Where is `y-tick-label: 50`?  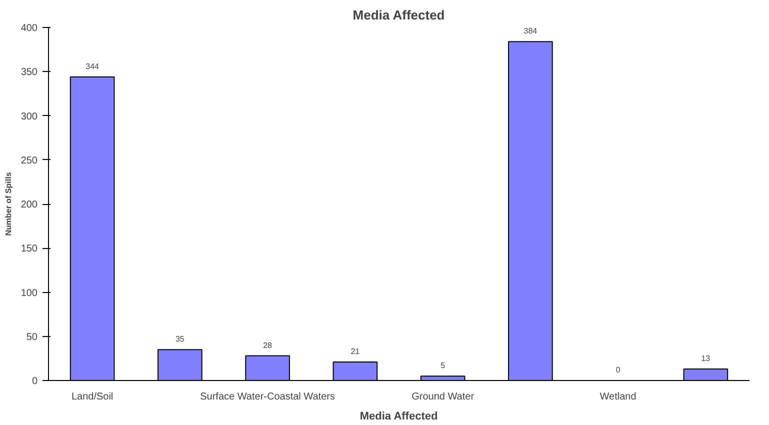
y-tick-label: 50 is located at coordinates (32, 337).